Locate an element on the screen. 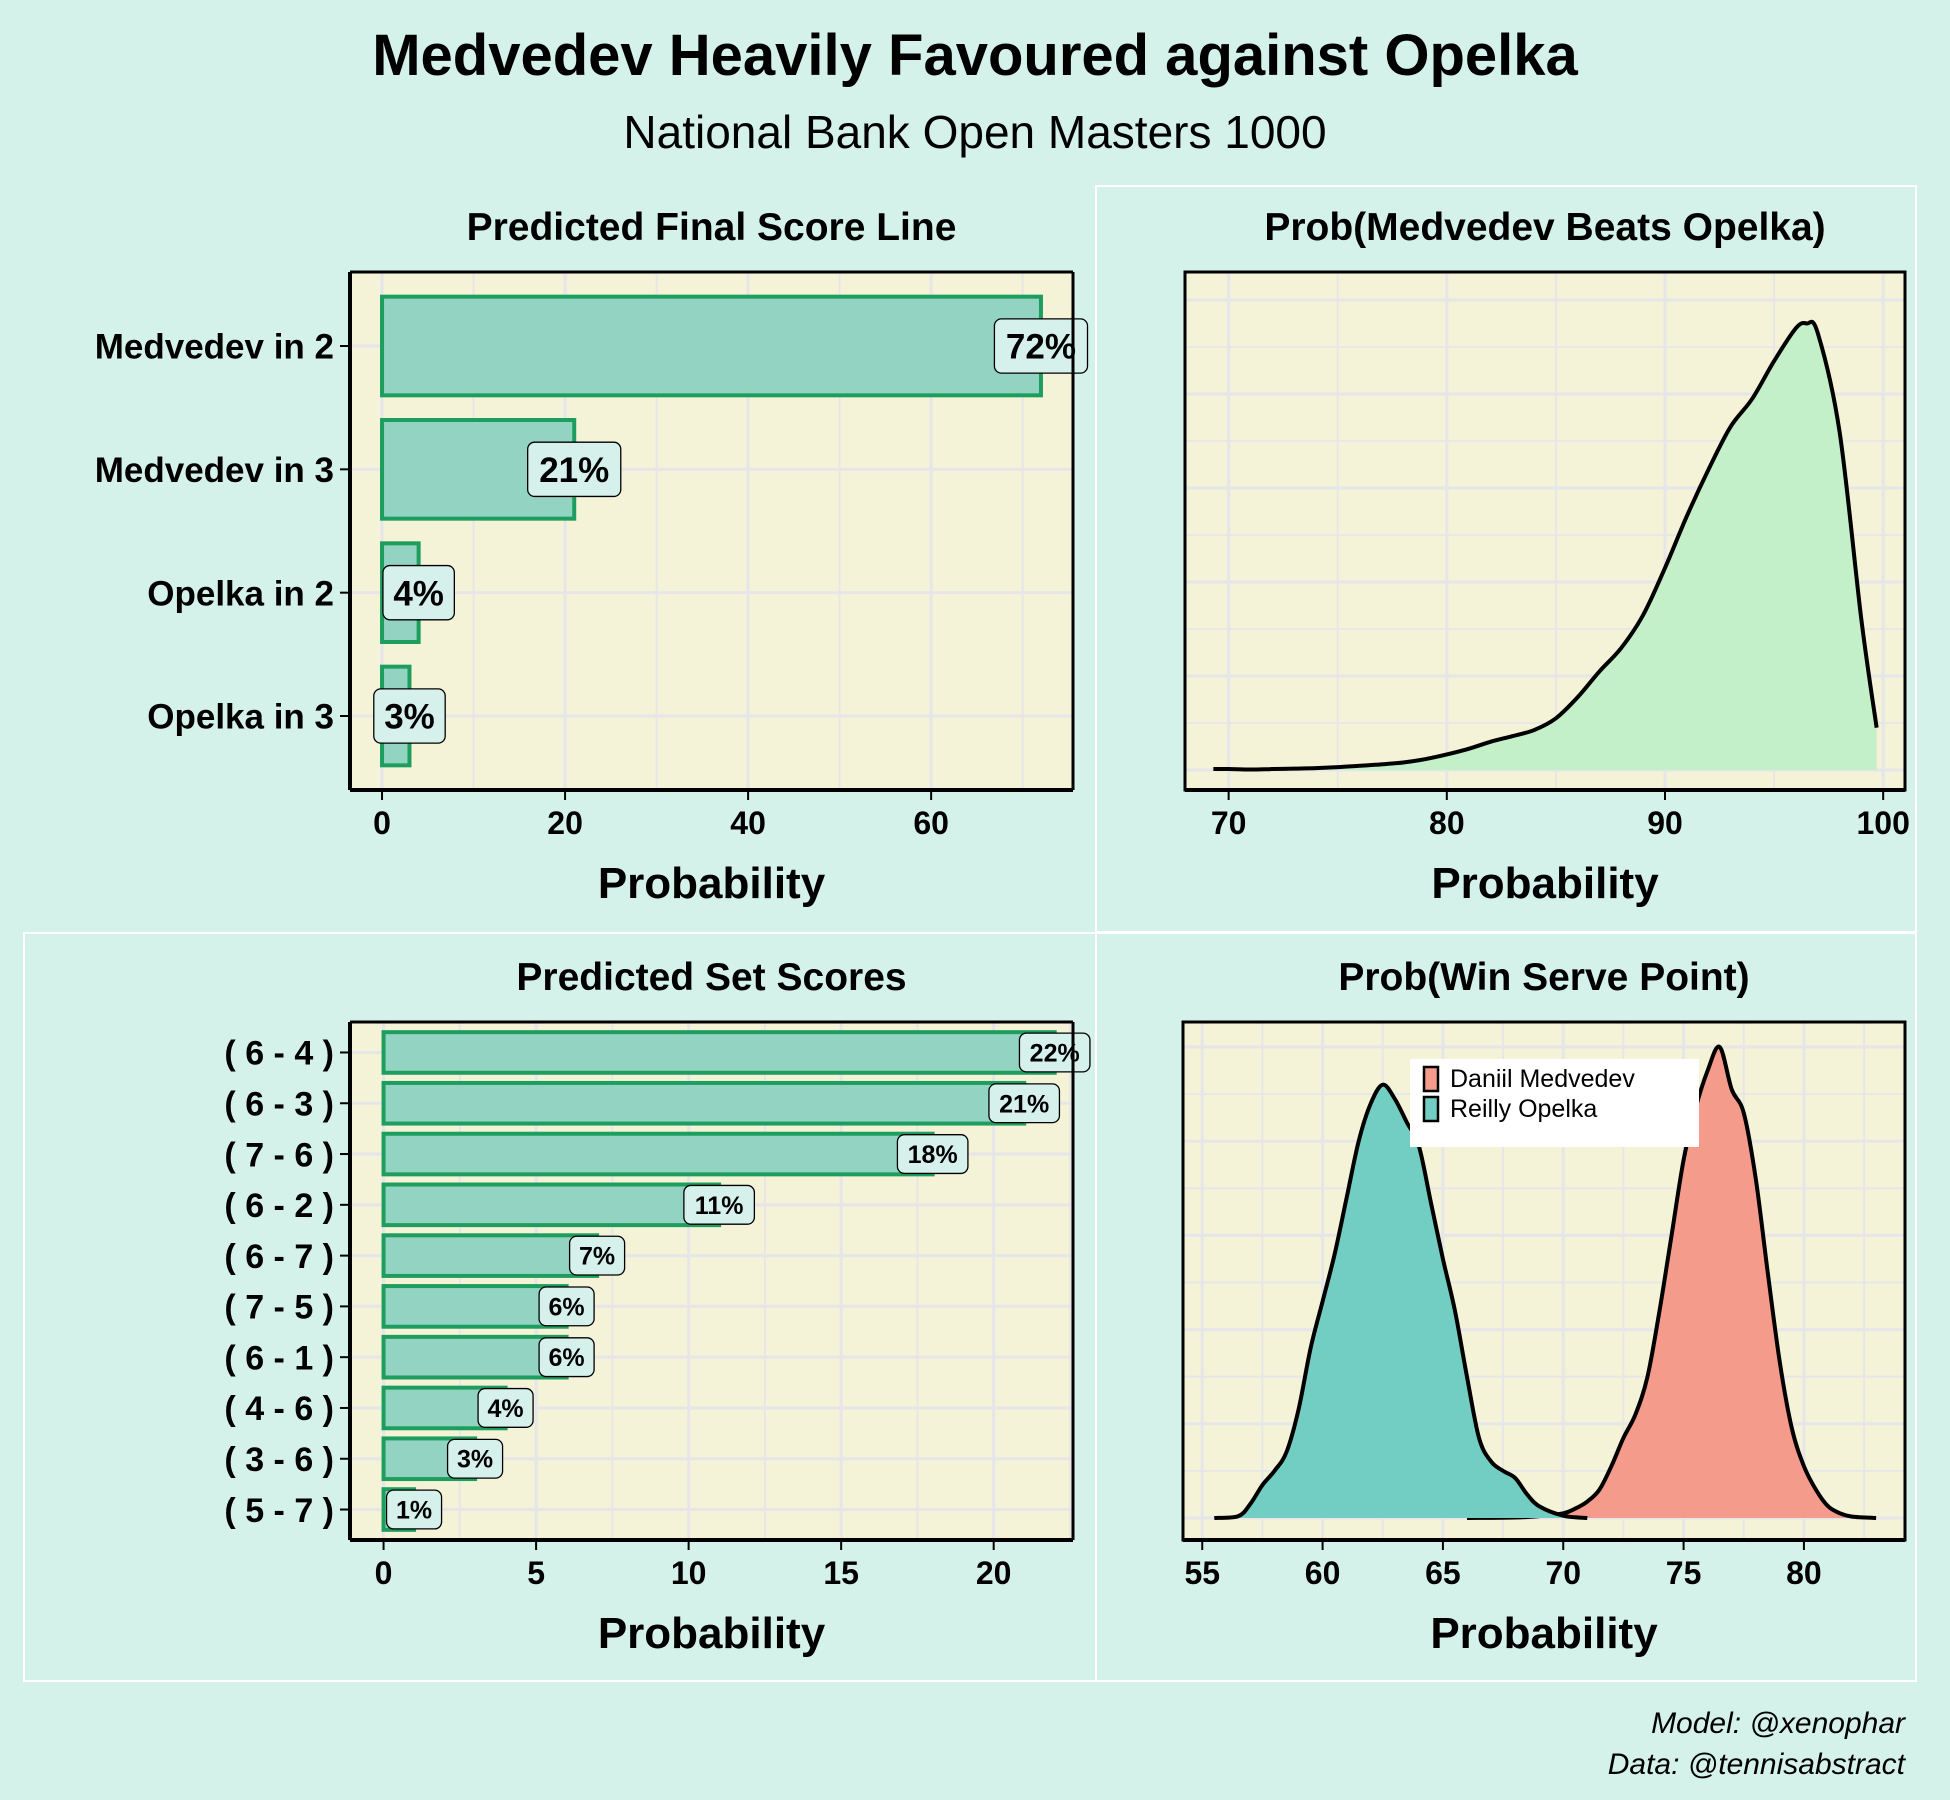 The height and width of the screenshot is (1800, 1950). x-tick-label: 100 is located at coordinates (1882, 823).